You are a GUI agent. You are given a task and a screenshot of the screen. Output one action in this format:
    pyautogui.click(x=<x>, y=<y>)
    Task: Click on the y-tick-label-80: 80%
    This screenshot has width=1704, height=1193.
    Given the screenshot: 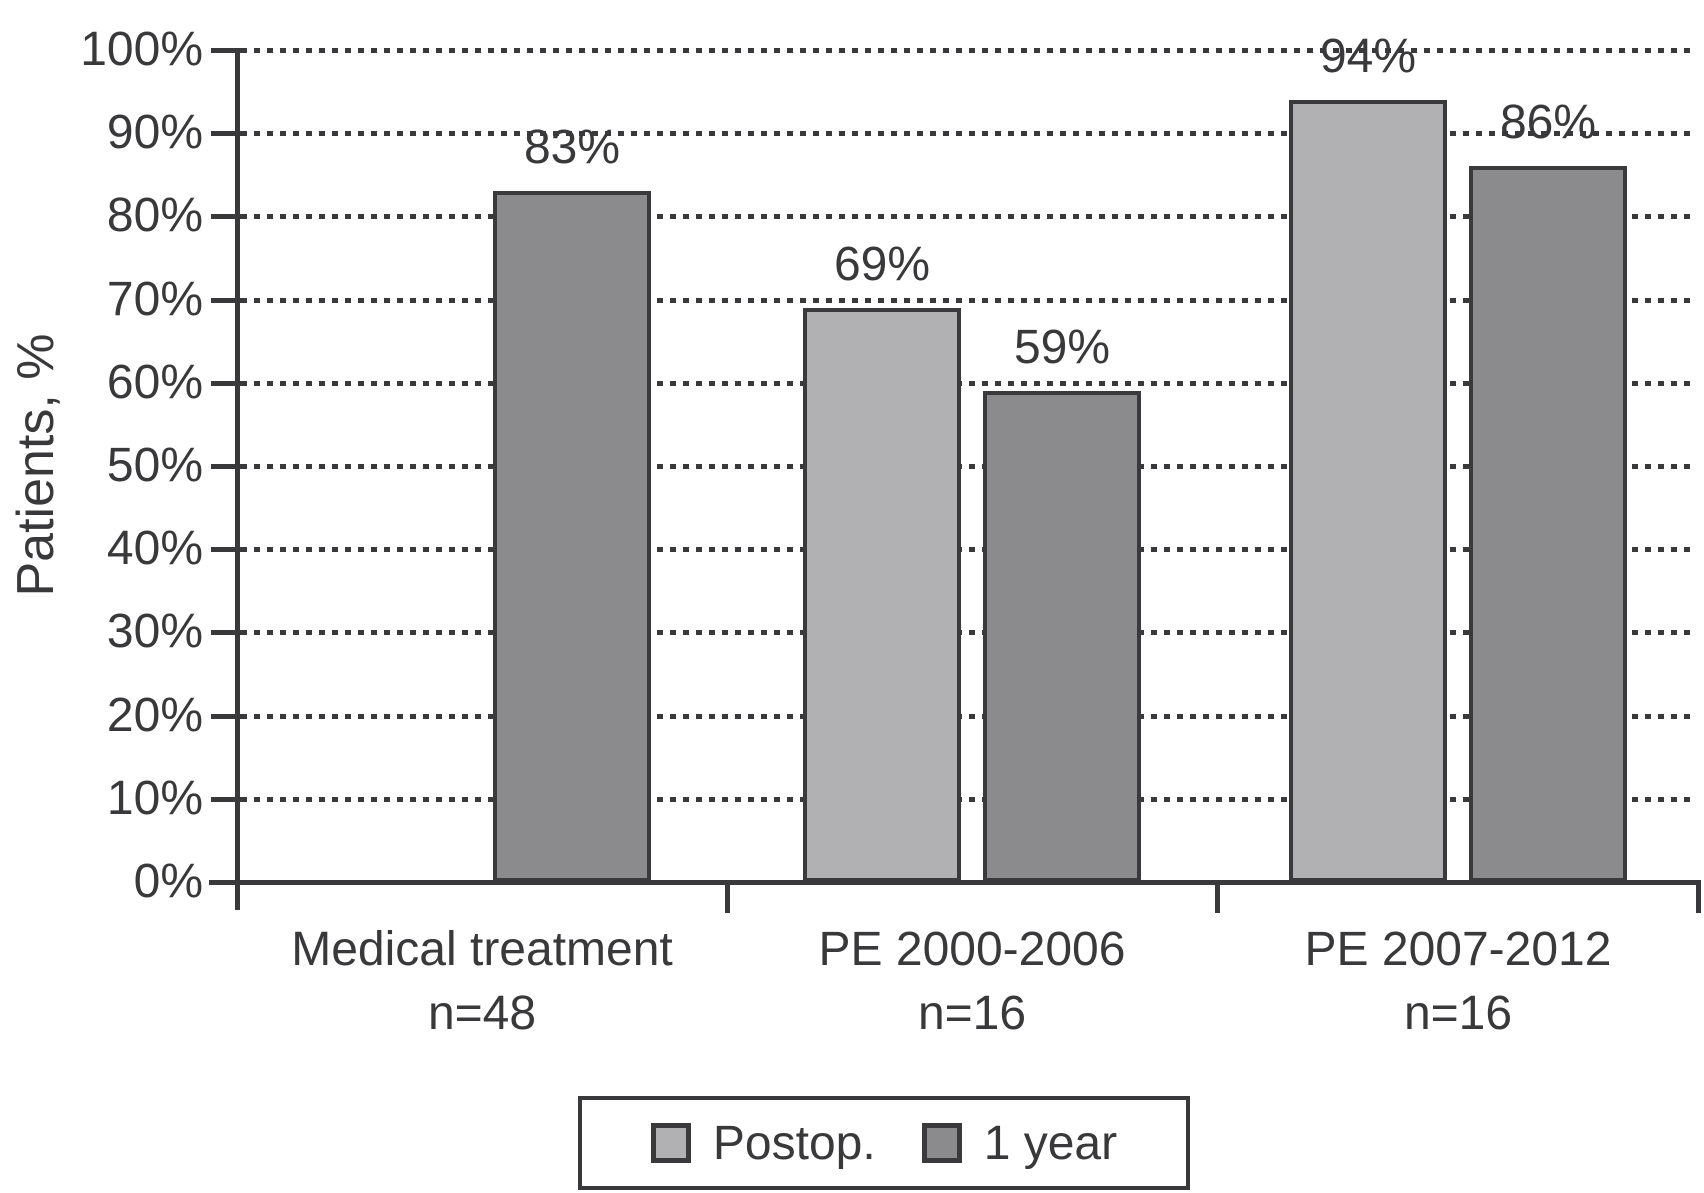 What is the action you would take?
    pyautogui.click(x=154, y=215)
    